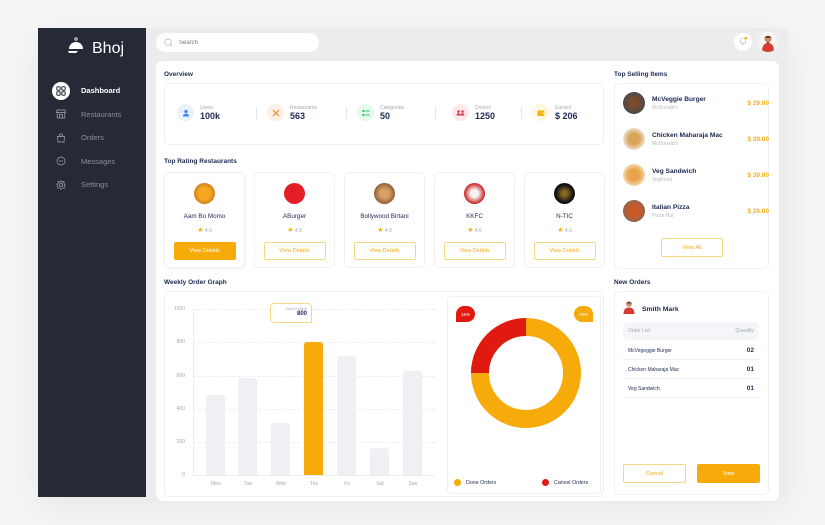  I want to click on x-tick: Fri, so click(347, 484).